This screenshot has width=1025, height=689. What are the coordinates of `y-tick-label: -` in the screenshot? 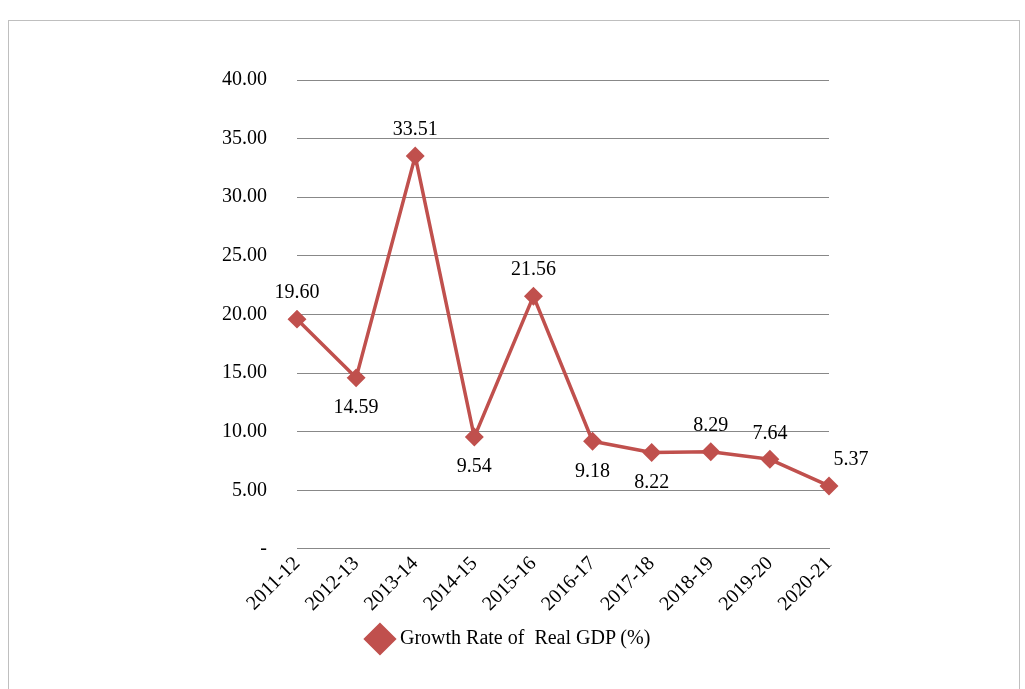 It's located at (263, 547).